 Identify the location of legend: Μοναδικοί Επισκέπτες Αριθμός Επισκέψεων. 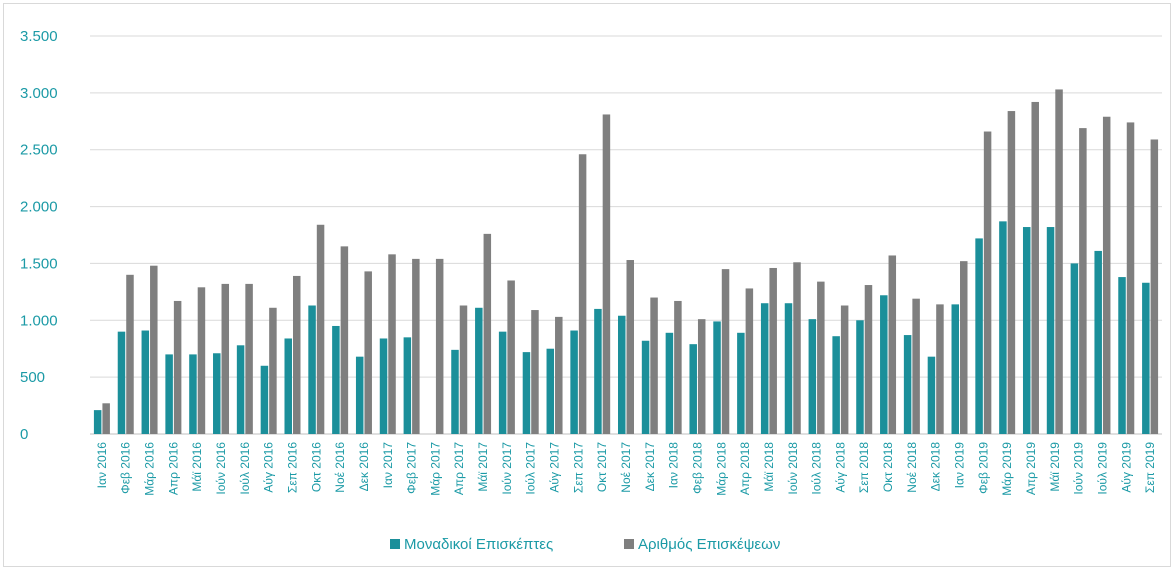
(585, 544).